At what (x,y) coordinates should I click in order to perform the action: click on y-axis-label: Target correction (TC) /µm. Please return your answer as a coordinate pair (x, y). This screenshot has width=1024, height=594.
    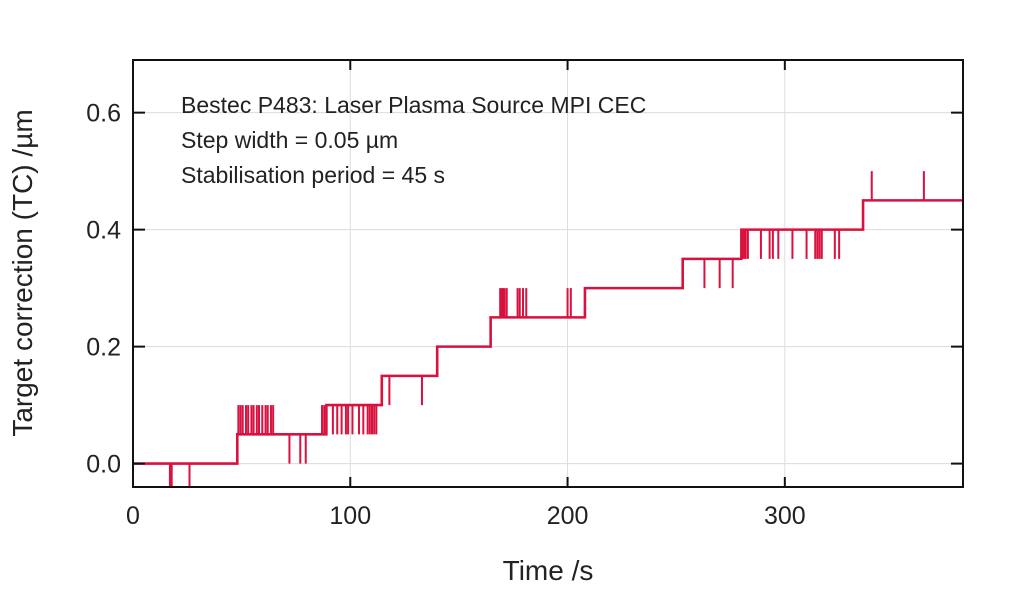
    Looking at the image, I should click on (22, 272).